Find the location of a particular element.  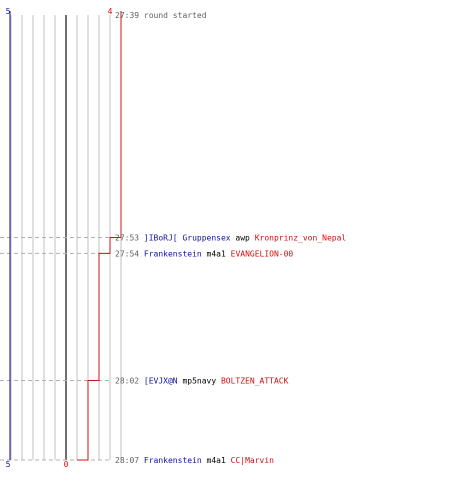

red-team-score-line is located at coordinates (99, 236).